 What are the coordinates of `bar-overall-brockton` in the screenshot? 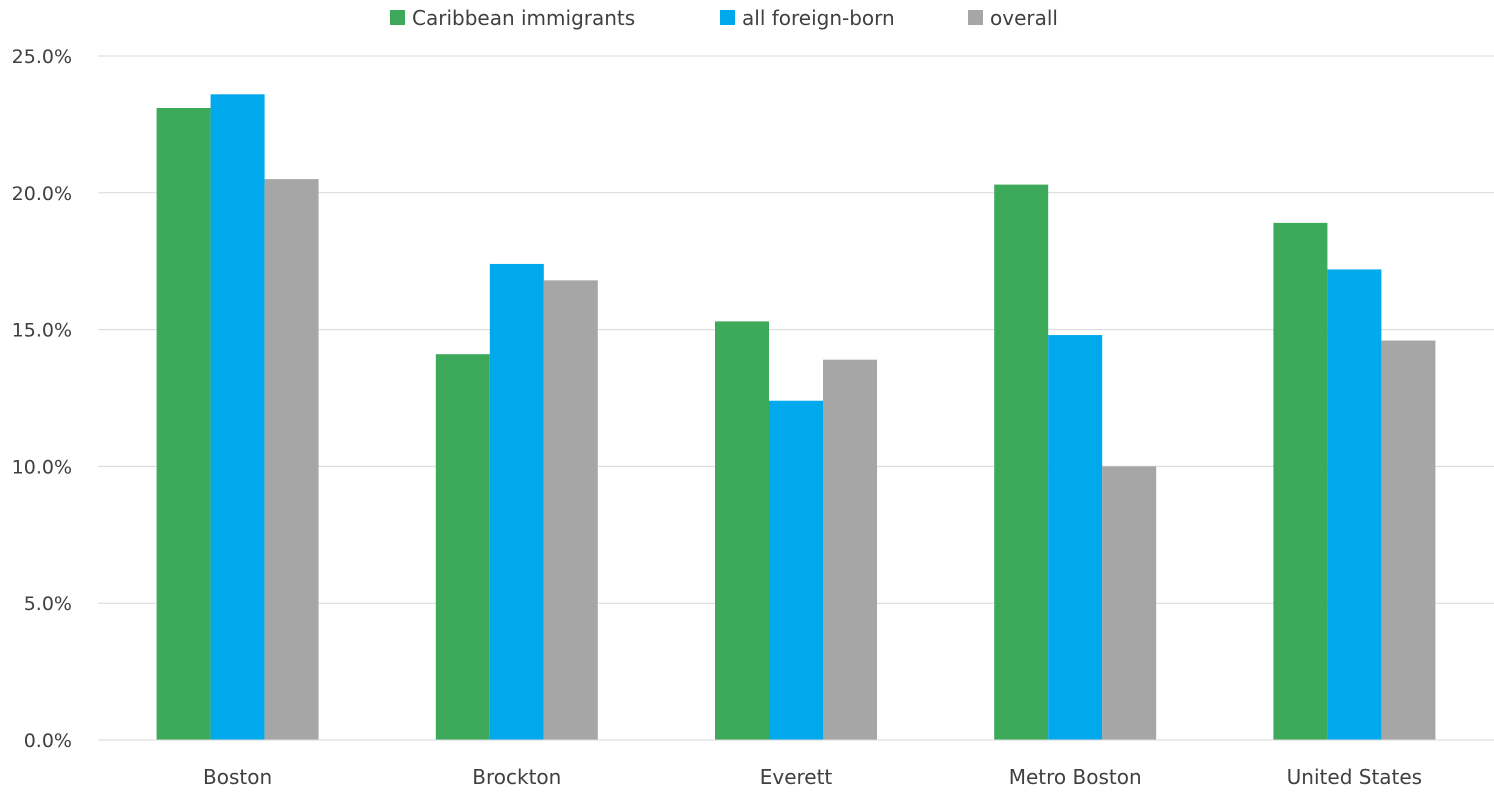 It's located at (570, 510).